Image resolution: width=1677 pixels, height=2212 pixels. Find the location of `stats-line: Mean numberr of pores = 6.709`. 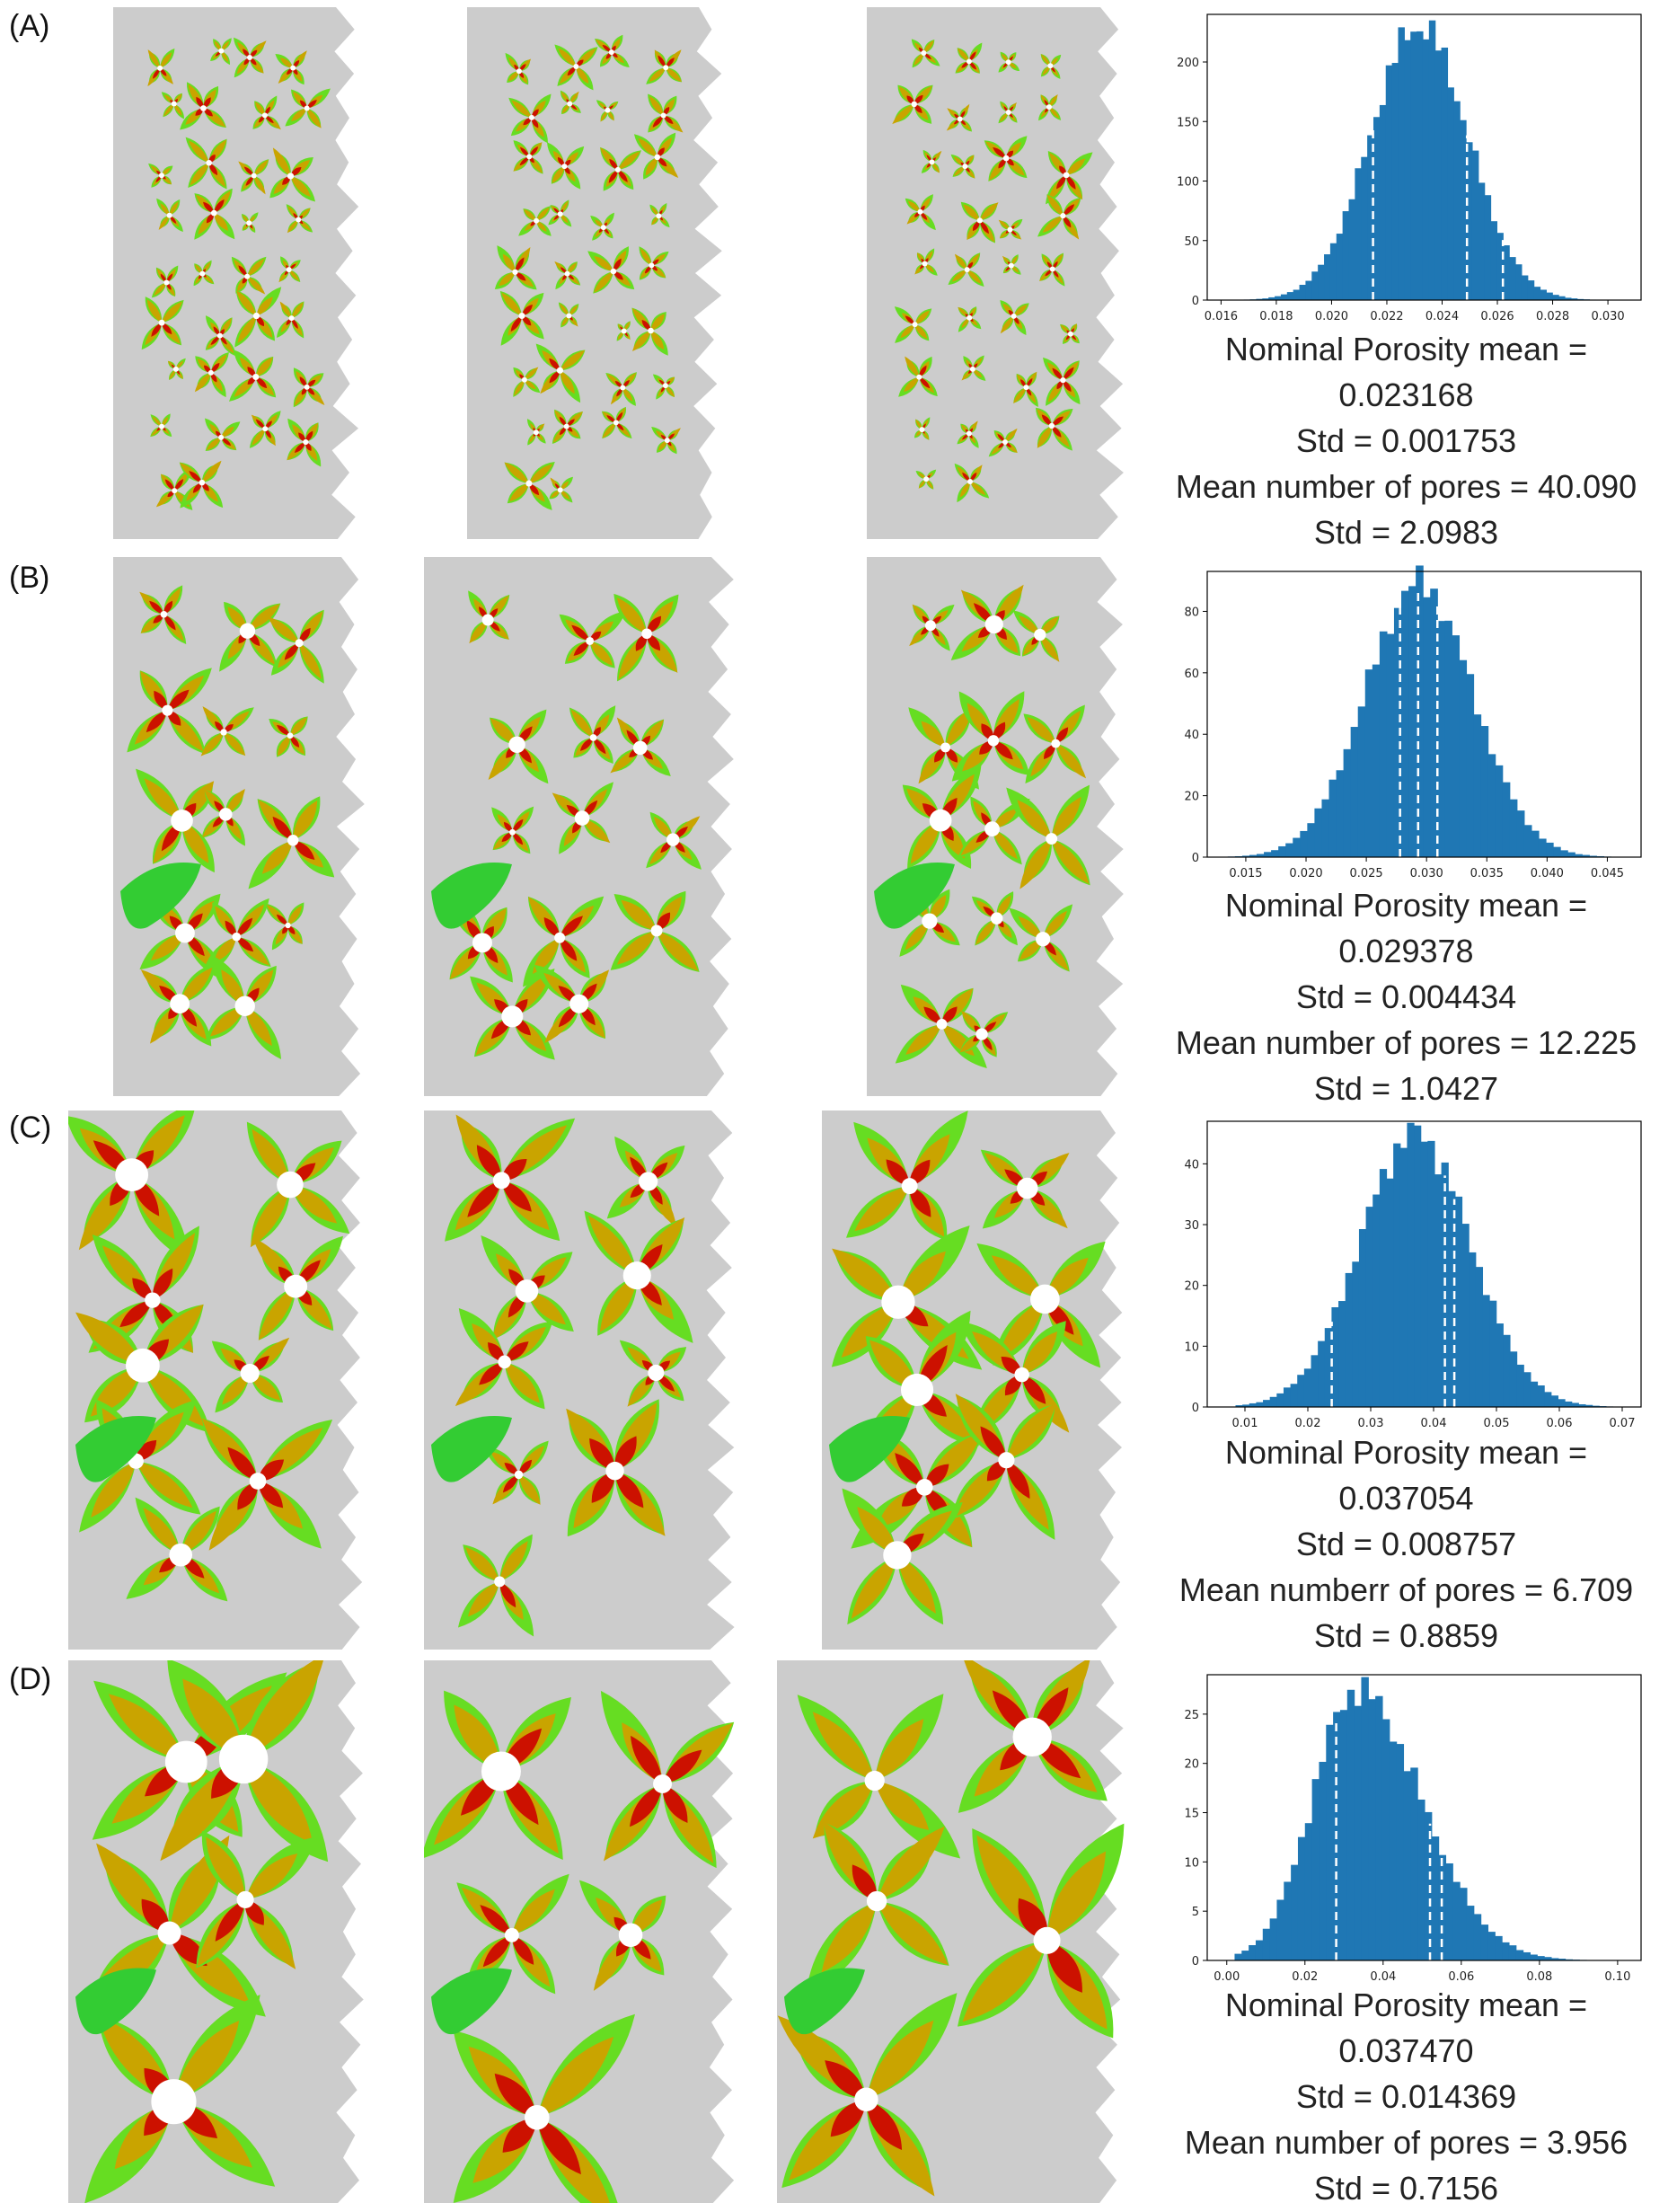

stats-line: Mean numberr of pores = 6.709 is located at coordinates (1406, 1589).